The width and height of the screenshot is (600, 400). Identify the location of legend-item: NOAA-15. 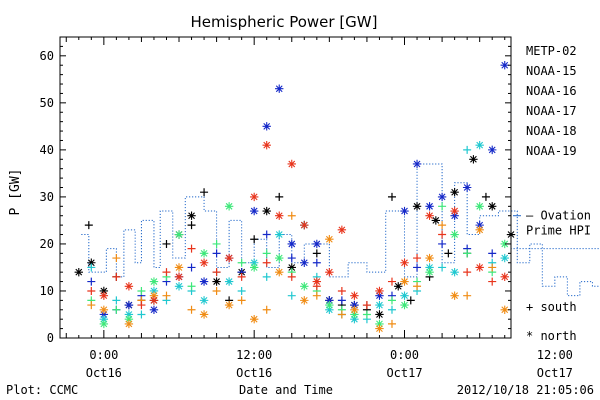
(551, 71).